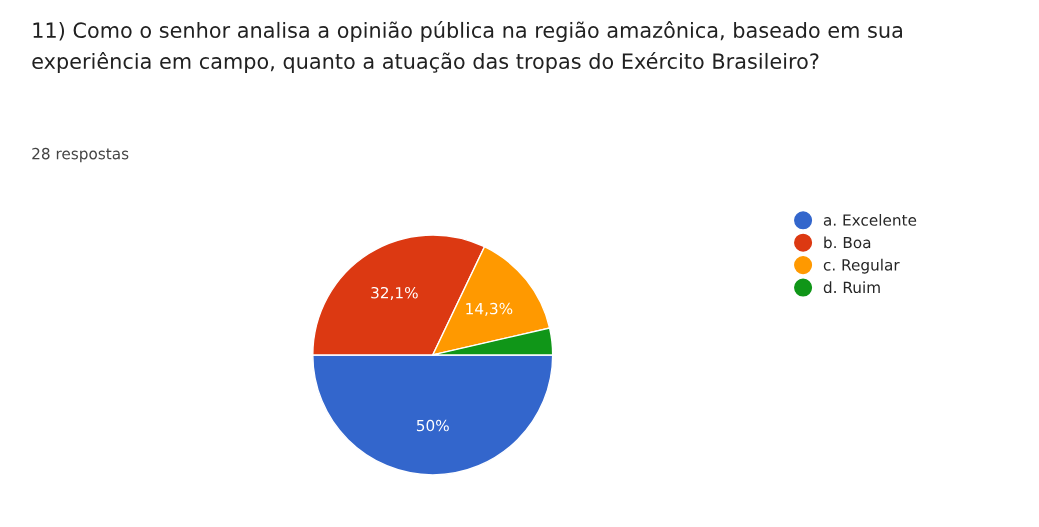  I want to click on chart-title: 11) Como o senhor analisa a opinião pública na região amazônica, baseado em sua experiência em campo, quanto a atuação das tropas do Exército Brasileiro?, so click(467, 47).